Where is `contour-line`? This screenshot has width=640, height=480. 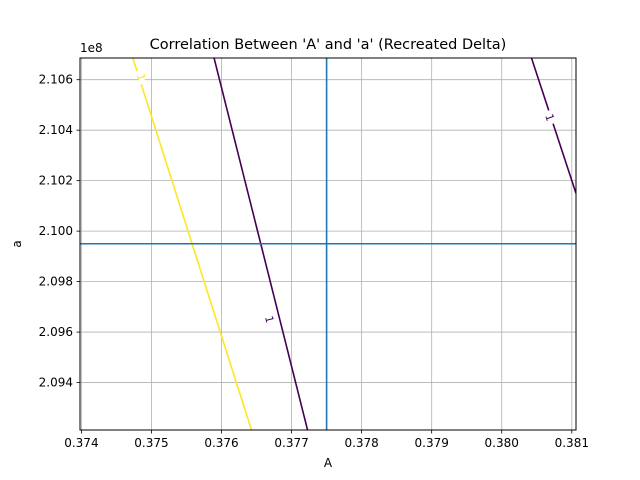
contour-line is located at coordinates (553, 126).